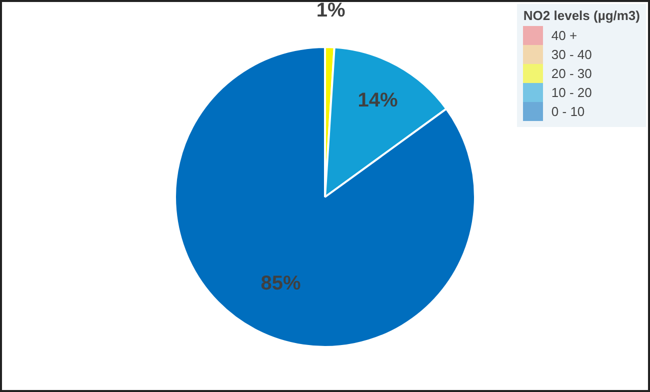 The image size is (650, 392). Describe the element at coordinates (568, 111) in the screenshot. I see `legend-label: 0 - 10` at that location.